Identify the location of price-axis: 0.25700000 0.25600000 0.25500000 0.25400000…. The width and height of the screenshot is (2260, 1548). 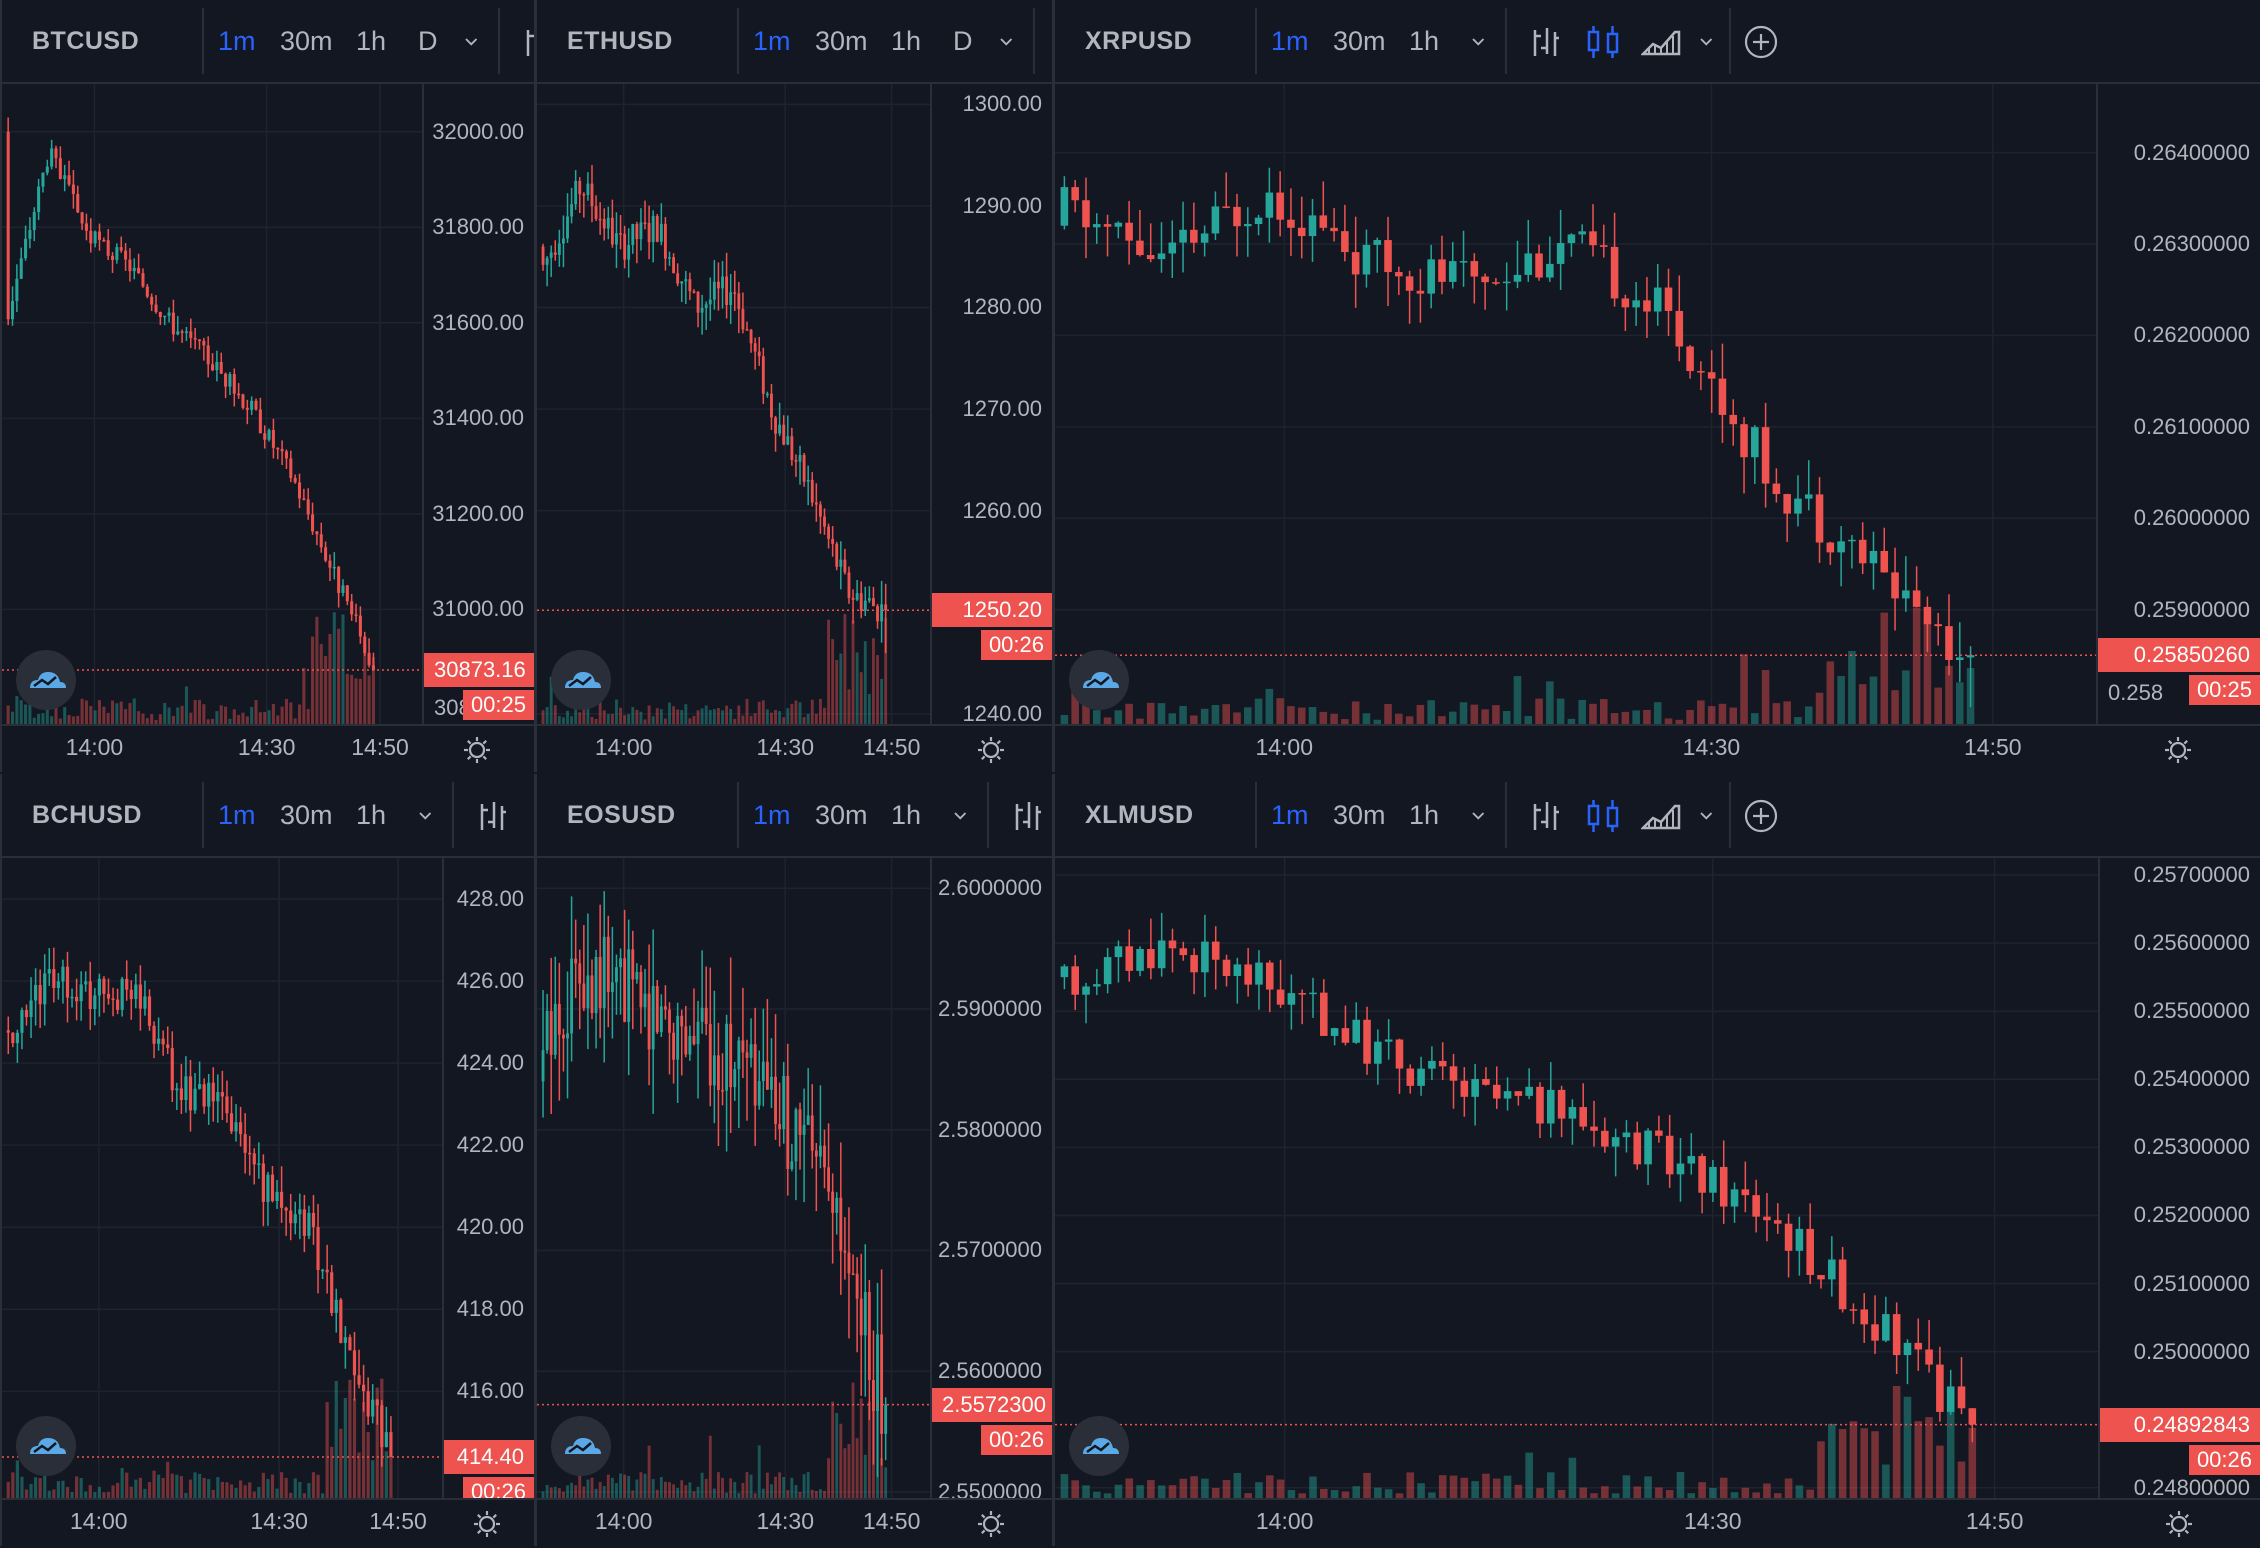
(2179, 1178).